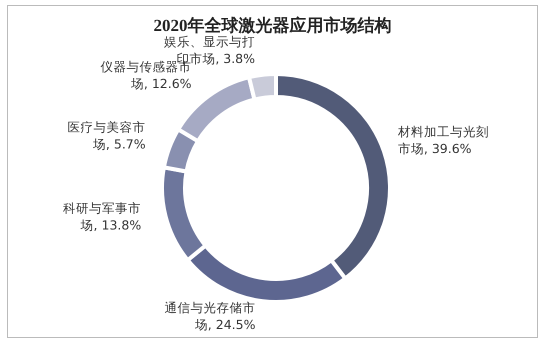  I want to click on chart-title: 2020年全球激光器应用市场结构, so click(272, 25).